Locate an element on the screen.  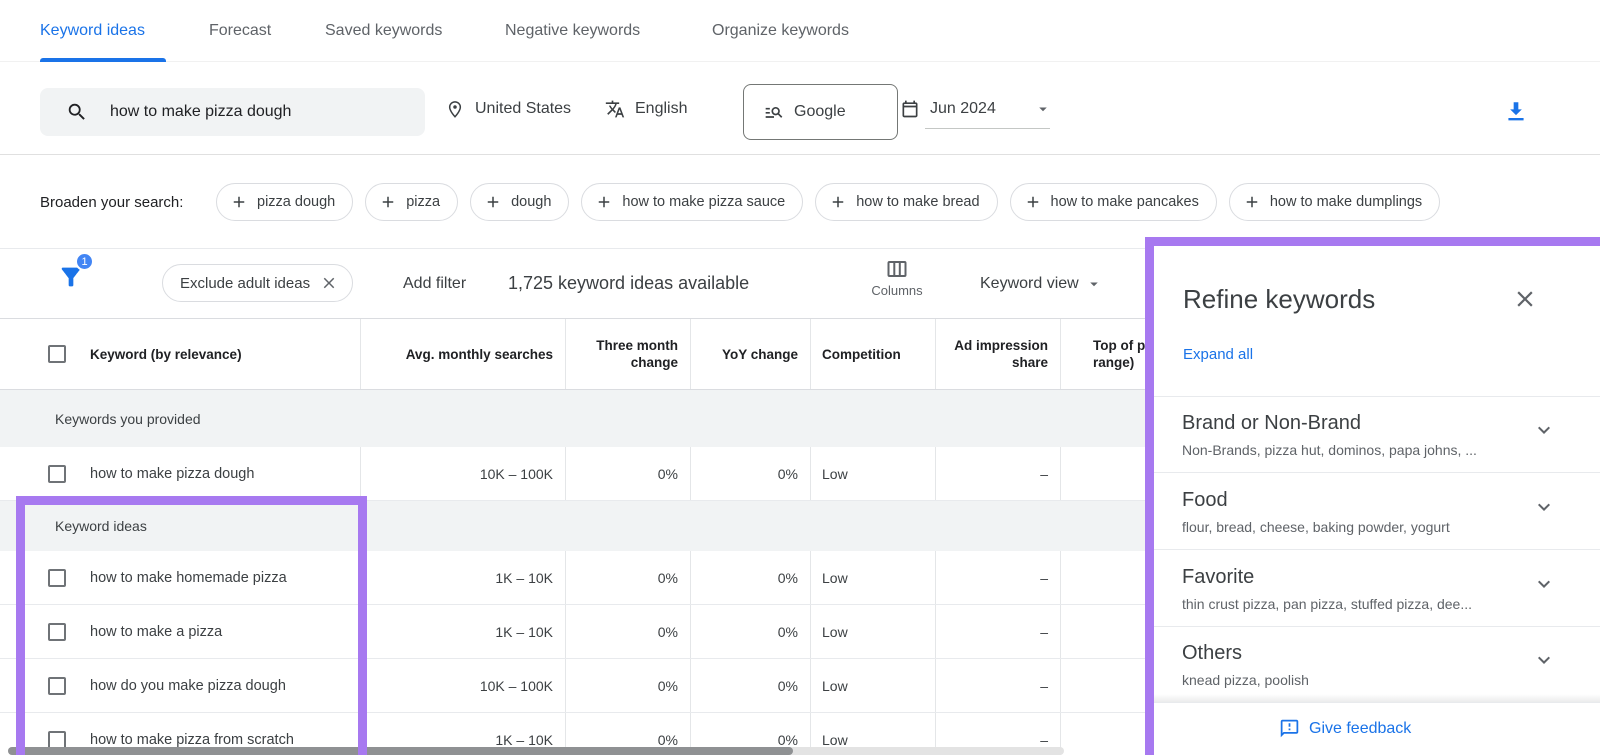
remove-filter-icon is located at coordinates (329, 283).